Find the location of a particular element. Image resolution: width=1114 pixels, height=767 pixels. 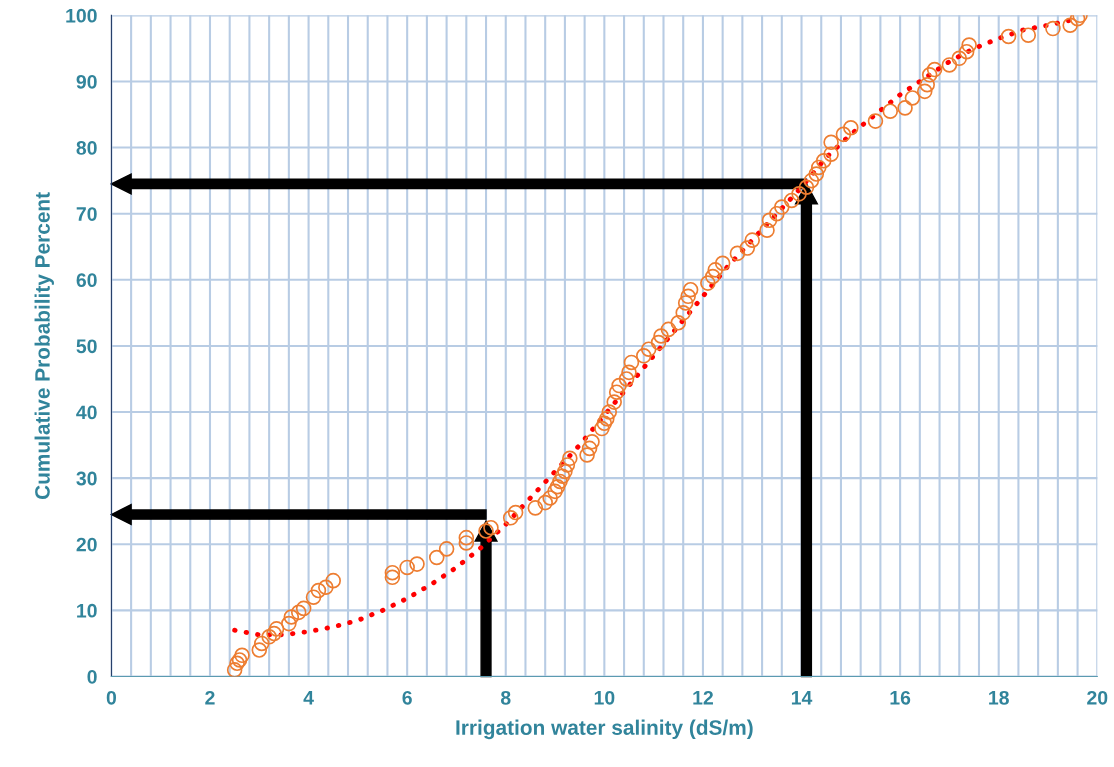

y-tick-label: 0 is located at coordinates (92, 676).